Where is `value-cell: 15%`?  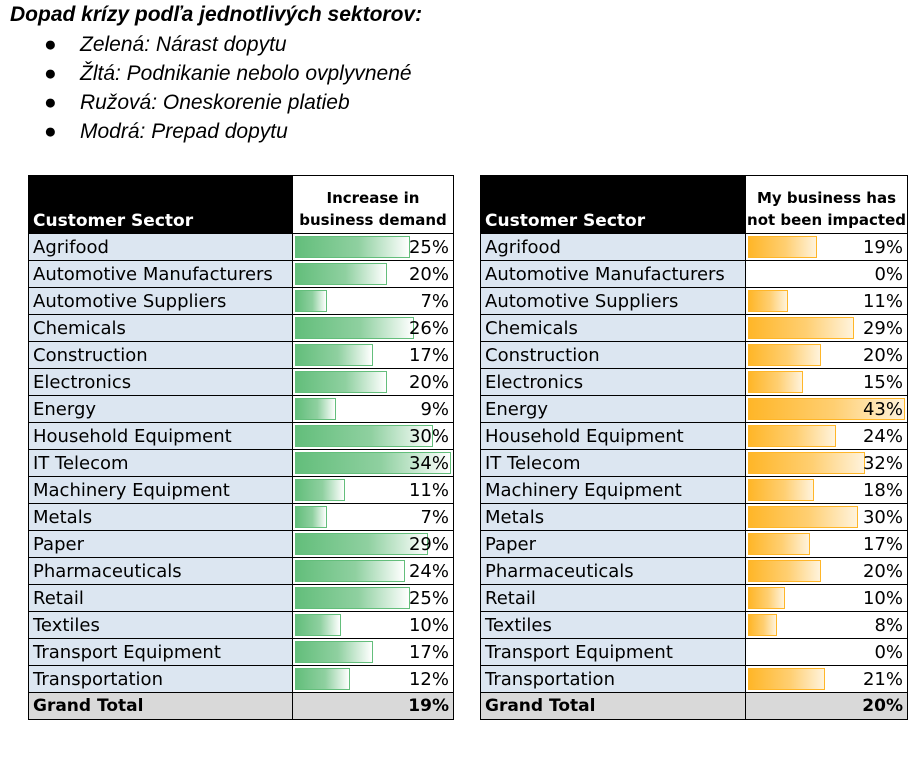
value-cell: 15% is located at coordinates (826, 382).